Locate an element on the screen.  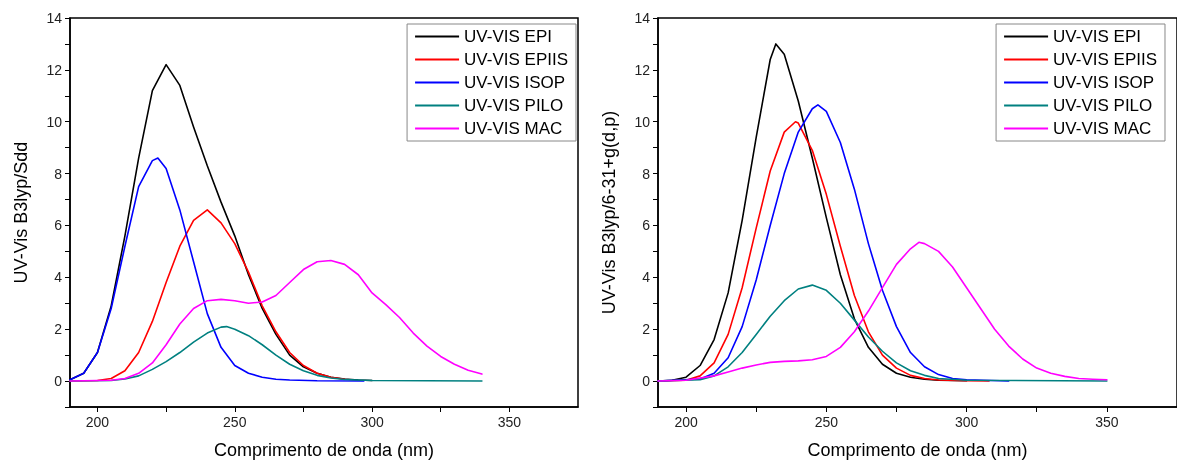
y-axis-title: UV-Vis B3lyp/6-31+g(d,p) is located at coordinates (609, 212).